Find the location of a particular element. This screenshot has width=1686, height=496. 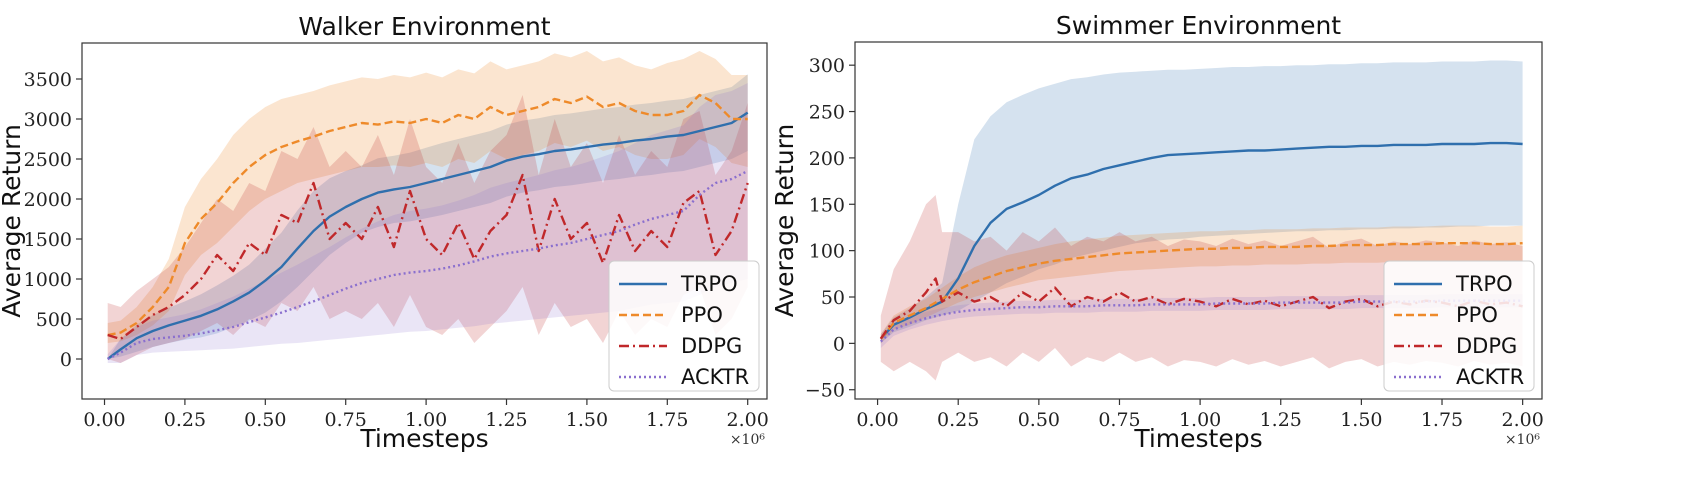

y-tick-label: 500 is located at coordinates (54, 320).